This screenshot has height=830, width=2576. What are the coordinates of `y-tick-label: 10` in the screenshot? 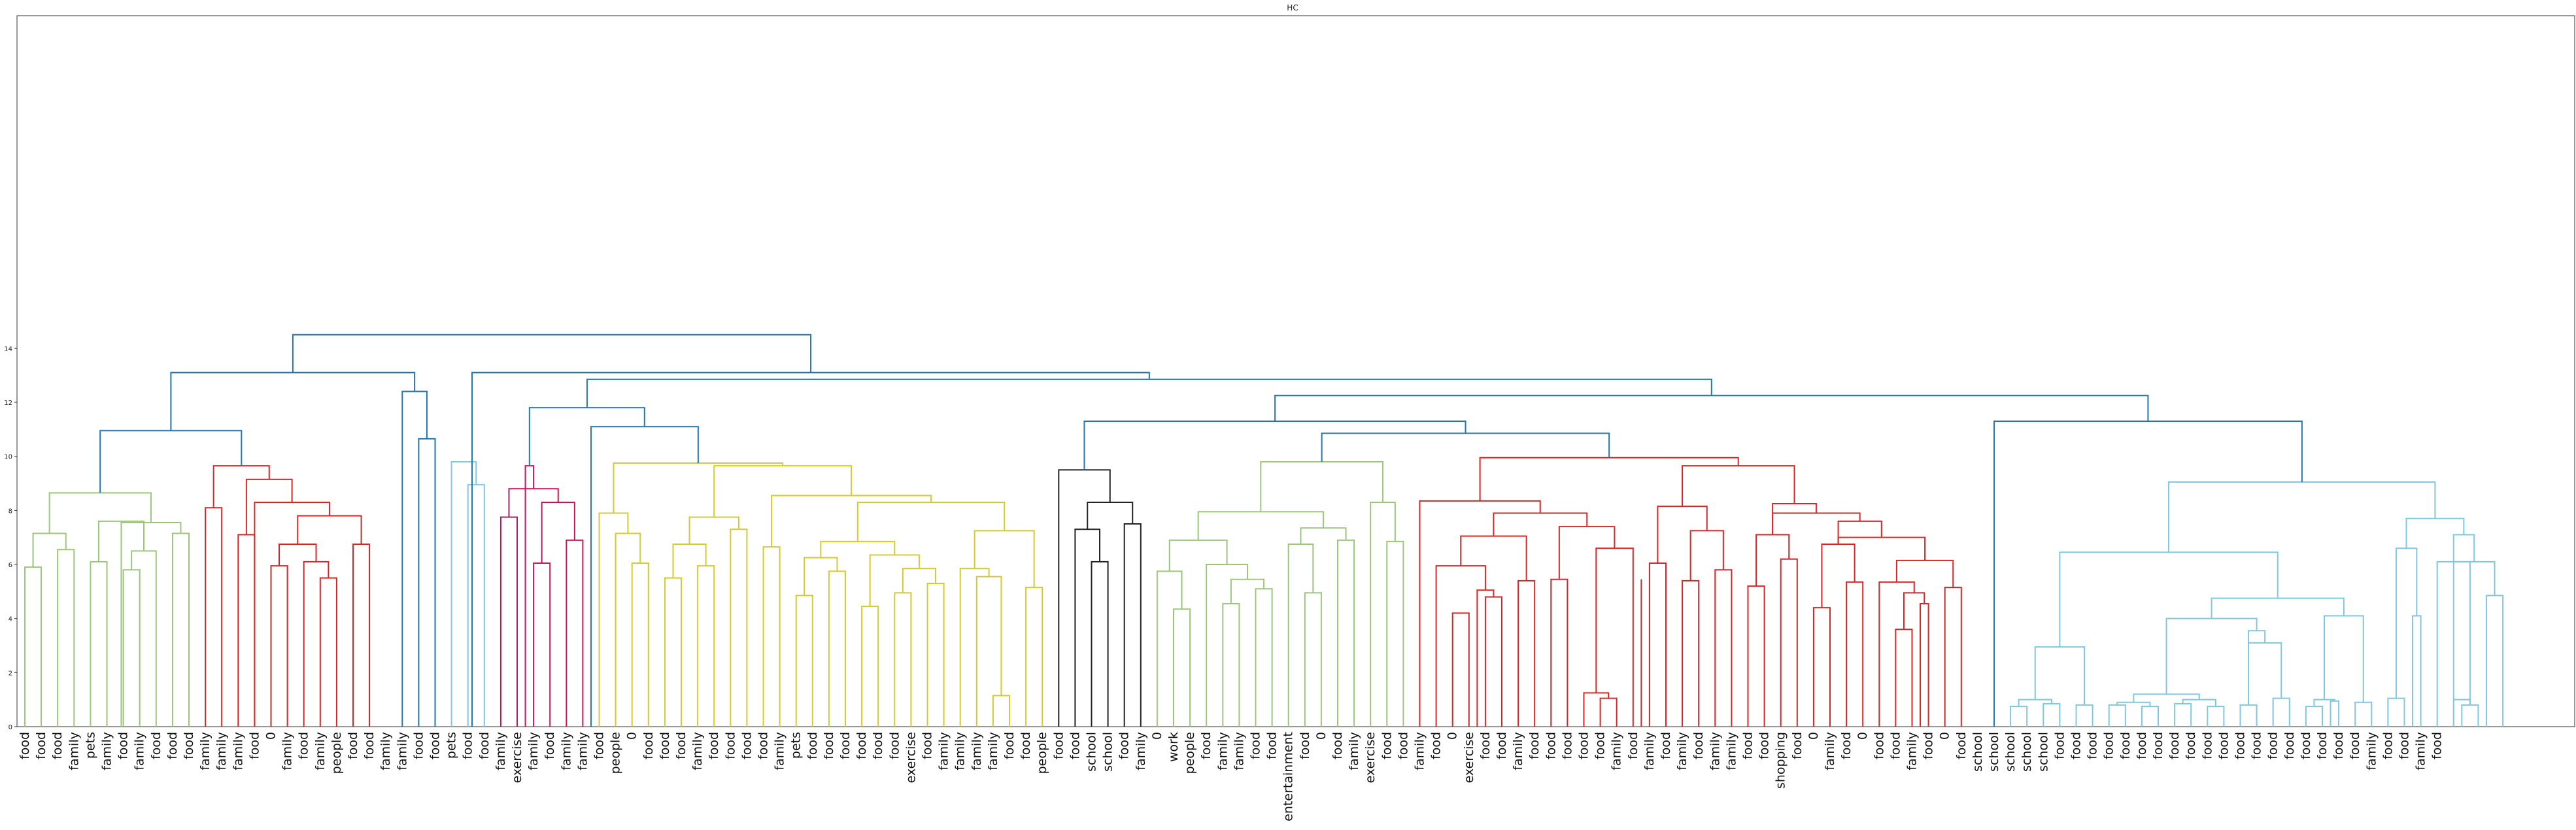 It's located at (8, 457).